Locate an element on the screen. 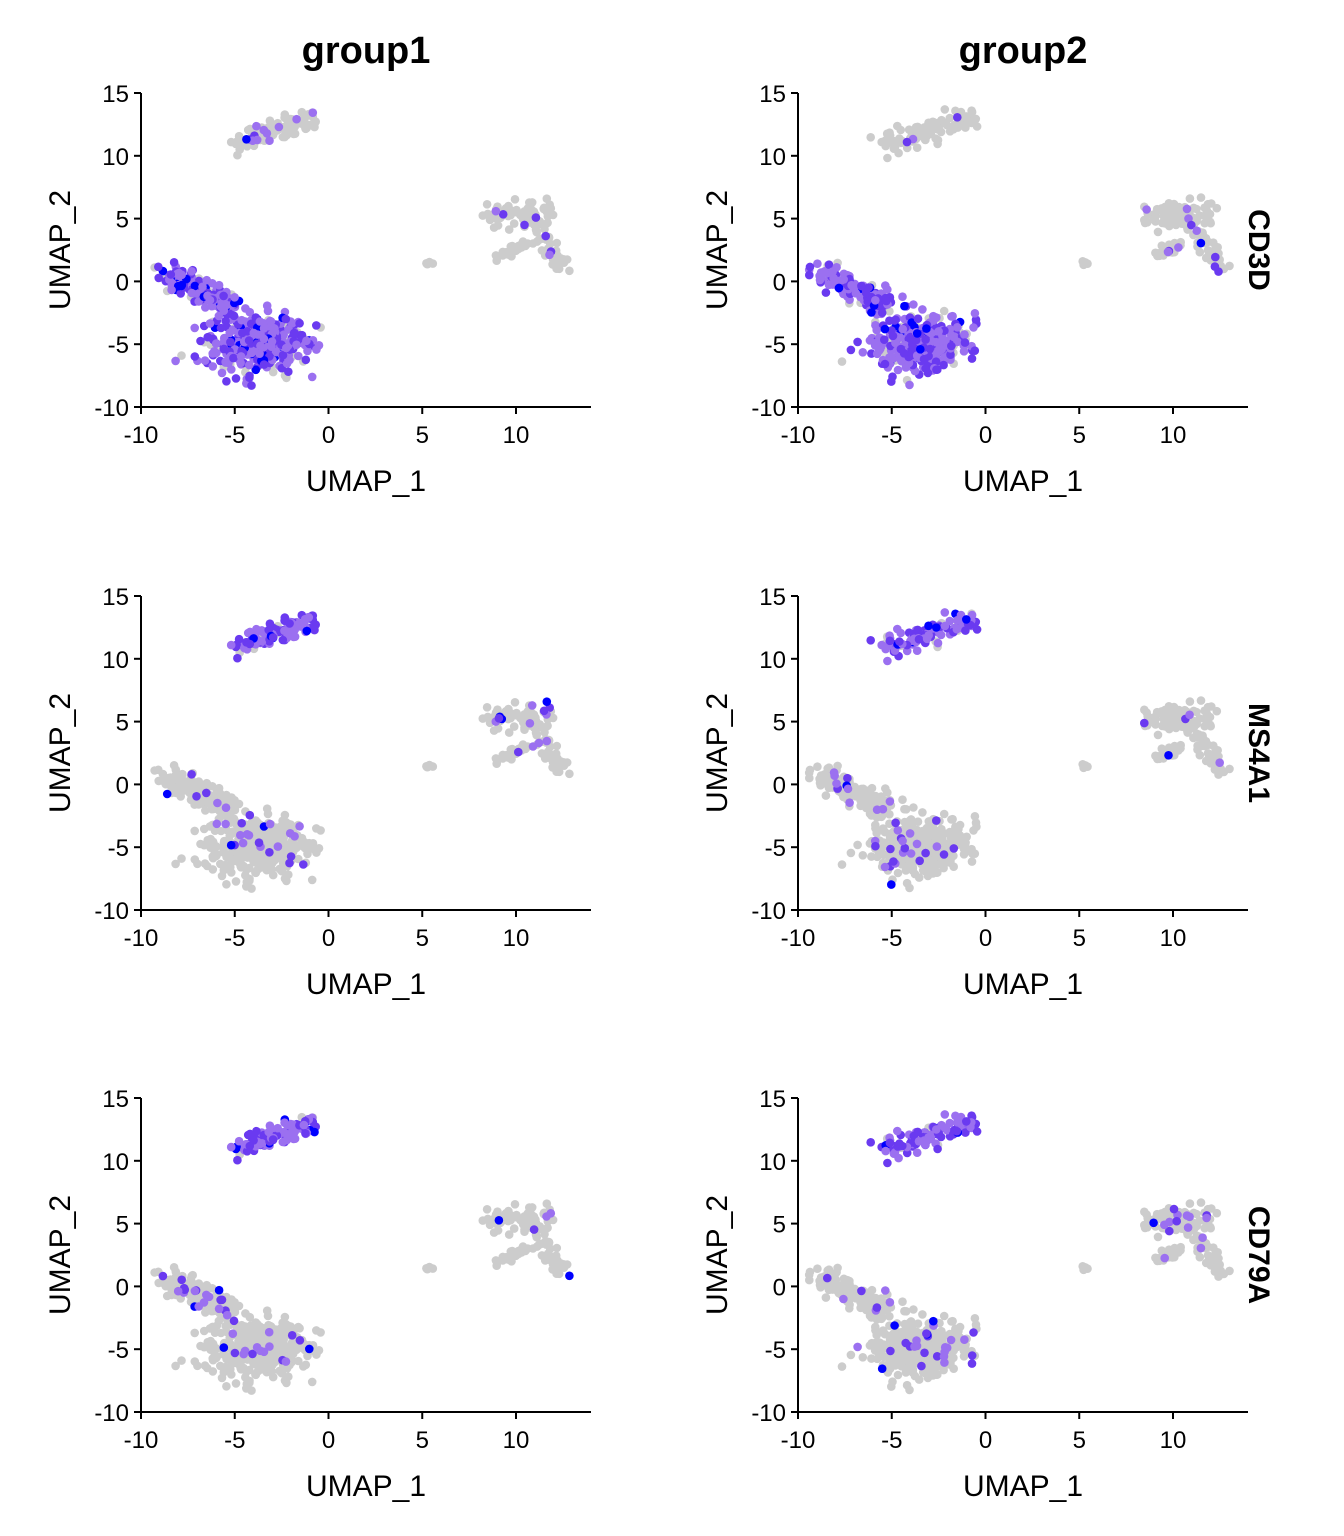 The height and width of the screenshot is (1536, 1344). x-tick-label: 5 is located at coordinates (422, 435).